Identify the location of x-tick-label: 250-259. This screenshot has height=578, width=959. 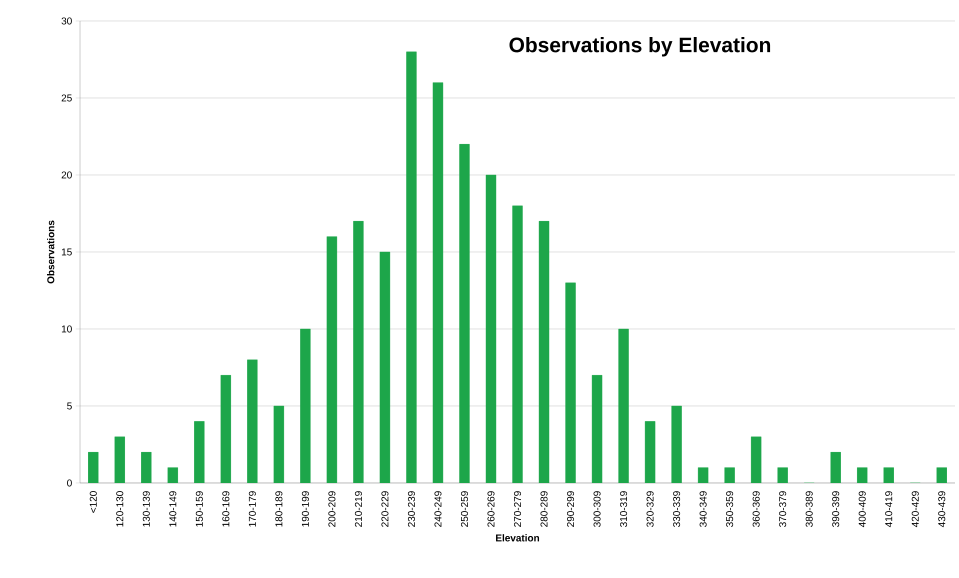
(464, 509).